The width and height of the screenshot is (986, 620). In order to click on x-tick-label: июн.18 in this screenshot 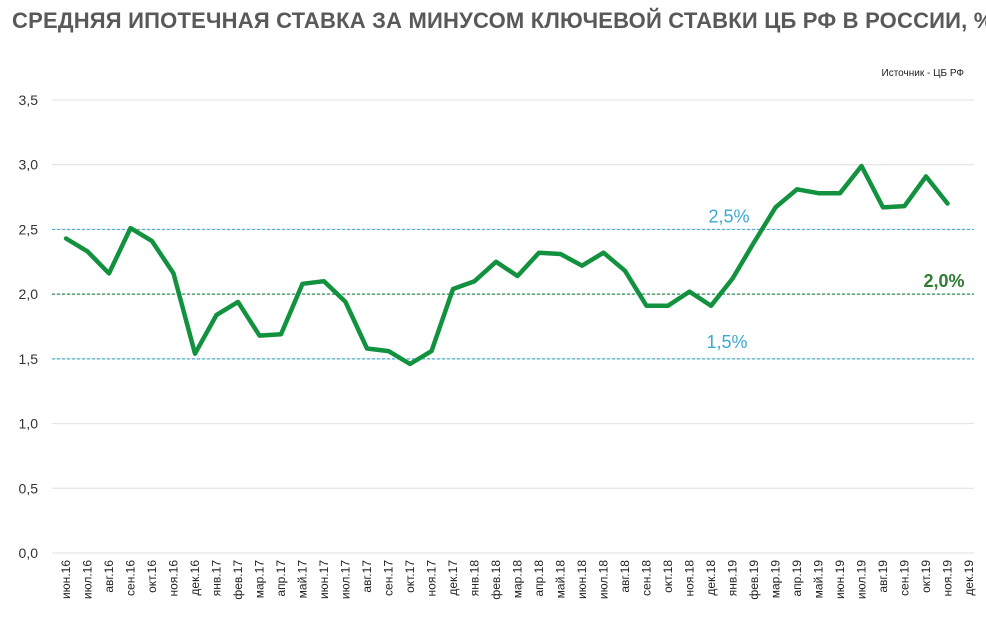, I will do `click(582, 579)`.